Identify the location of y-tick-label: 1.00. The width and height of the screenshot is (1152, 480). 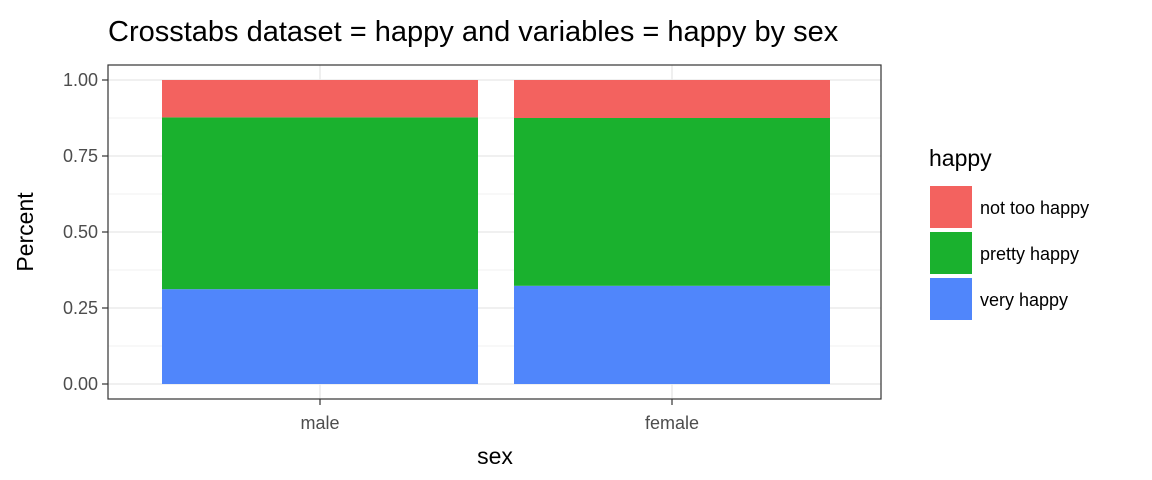
(80, 80).